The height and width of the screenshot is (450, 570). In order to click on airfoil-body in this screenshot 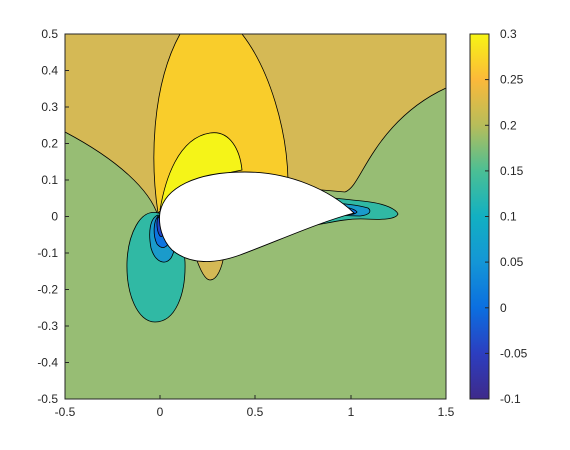, I will do `click(257, 217)`.